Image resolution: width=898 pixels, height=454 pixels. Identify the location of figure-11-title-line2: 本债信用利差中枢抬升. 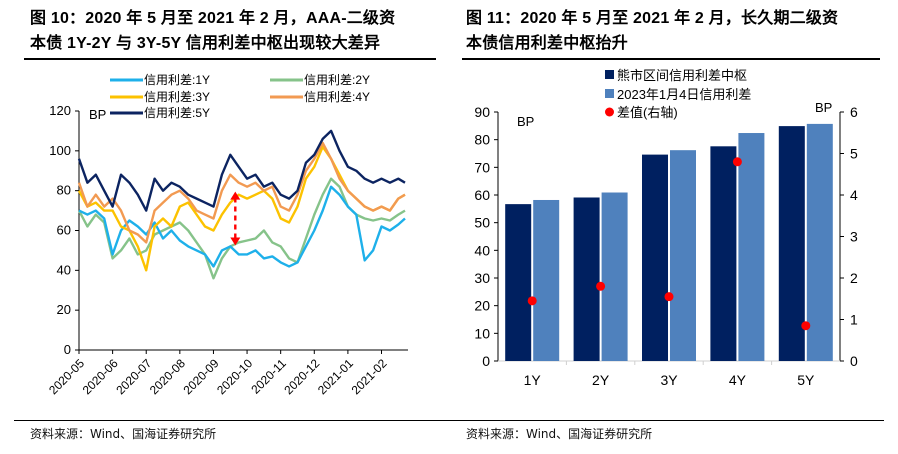
(547, 43).